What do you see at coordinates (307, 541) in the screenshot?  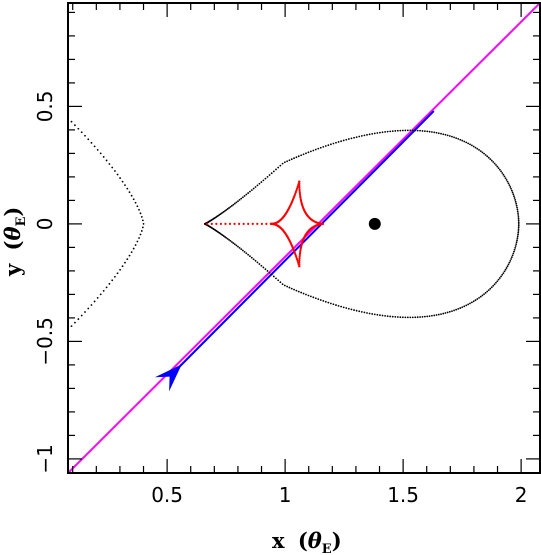 I see `x-axis-label: x (θE)` at bounding box center [307, 541].